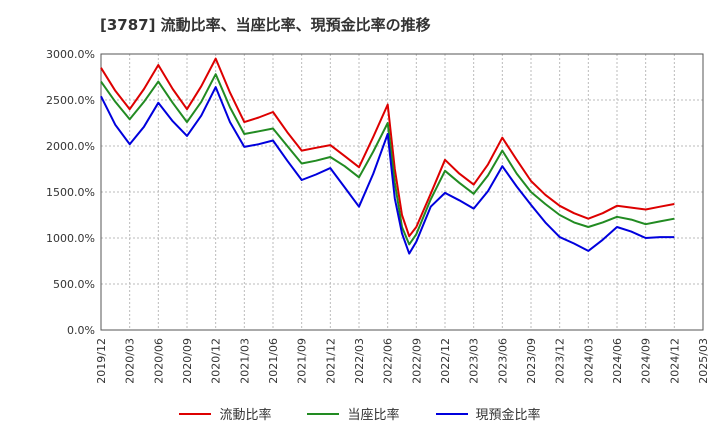  Describe the element at coordinates (70, 146) in the screenshot. I see `y-tick-label-4: 2000.0%` at that location.